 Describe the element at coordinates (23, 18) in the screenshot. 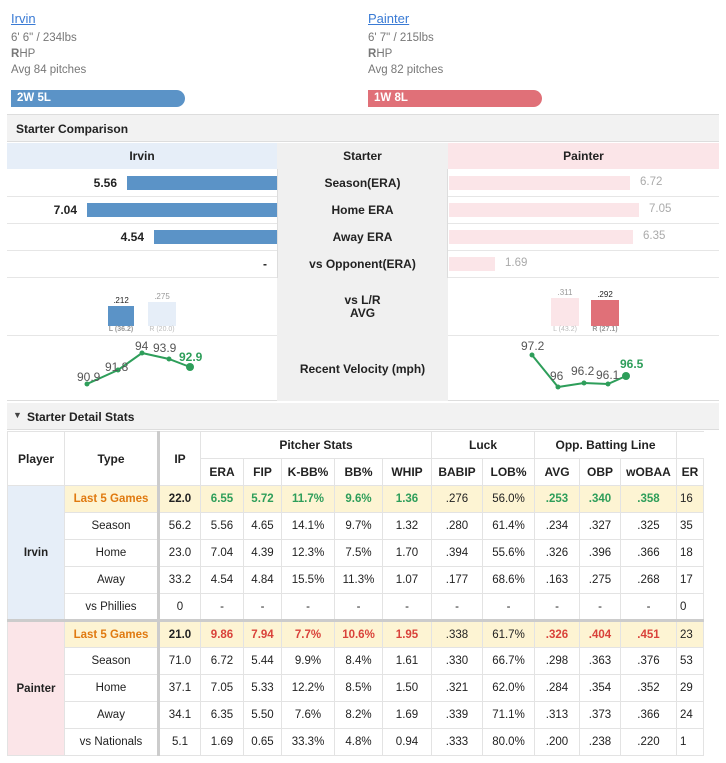

I see `irvin-name-link: Irvin` at that location.